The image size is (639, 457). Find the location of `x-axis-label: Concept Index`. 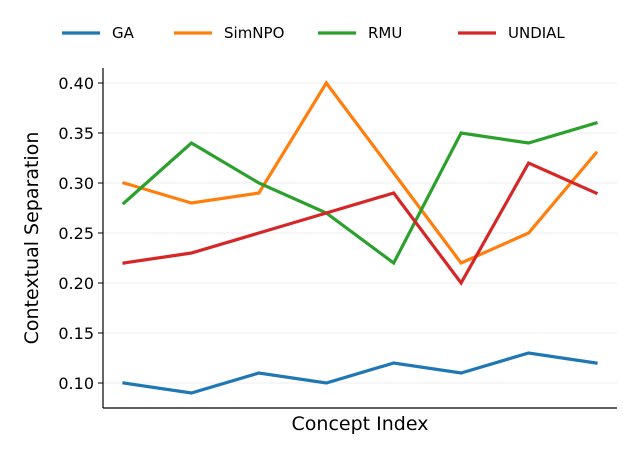

x-axis-label: Concept Index is located at coordinates (360, 424).